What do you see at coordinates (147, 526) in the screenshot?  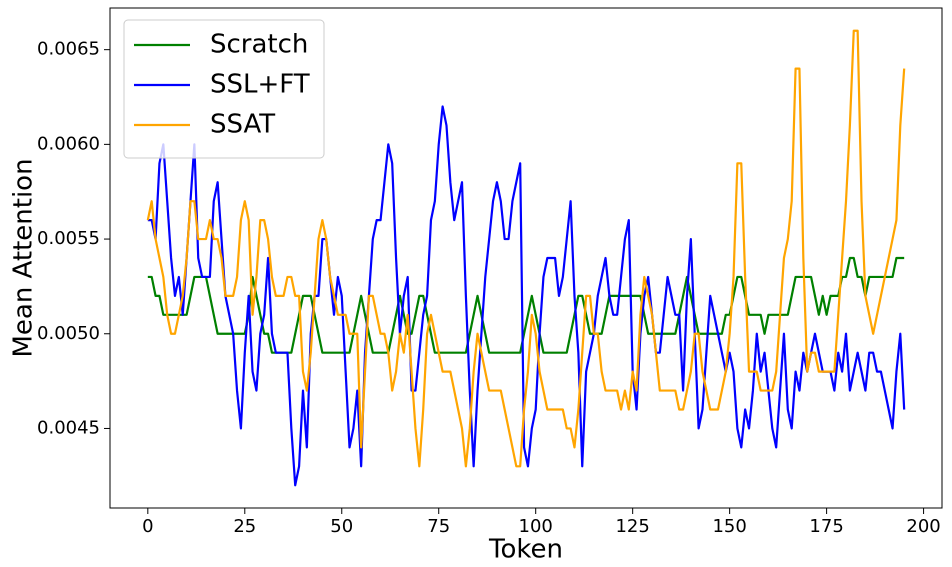 I see `x-tick-label: 0` at bounding box center [147, 526].